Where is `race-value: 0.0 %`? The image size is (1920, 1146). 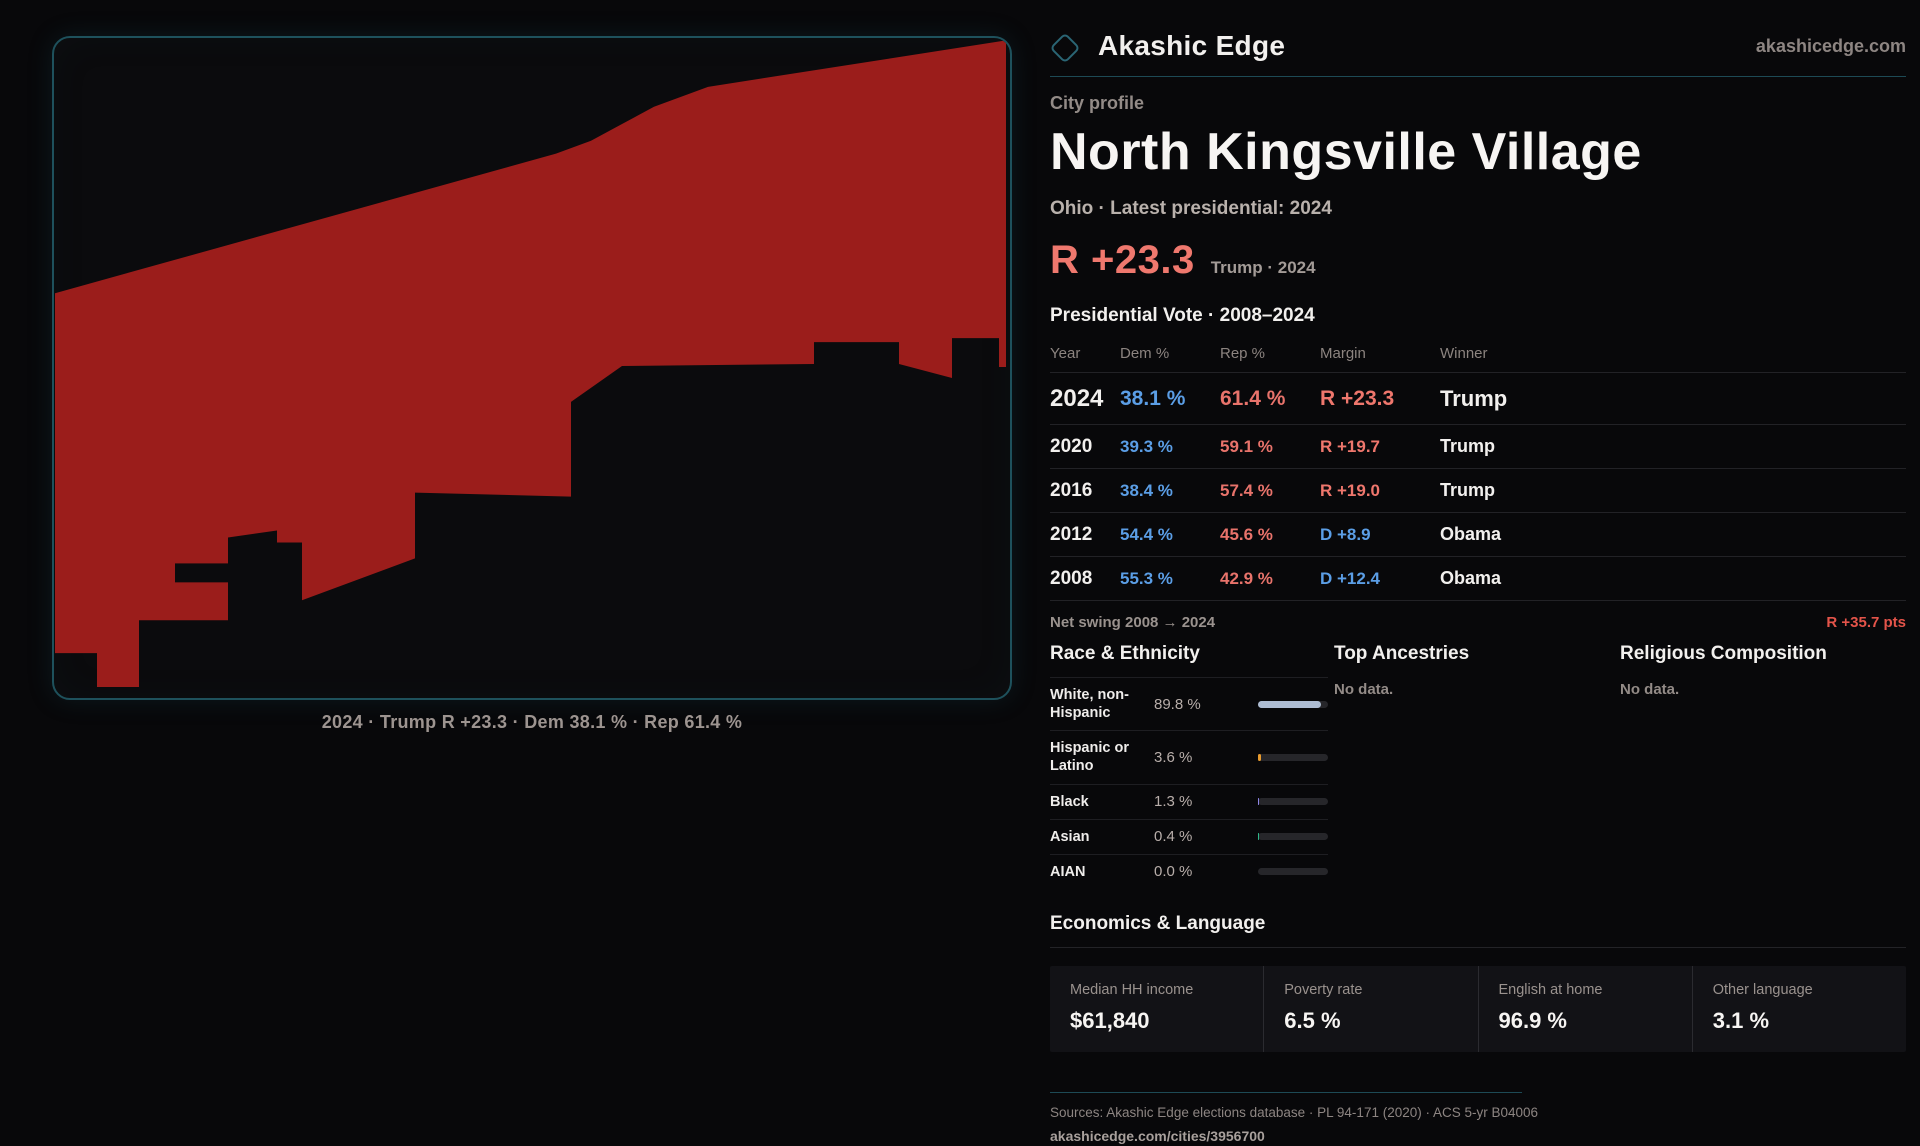 race-value: 0.0 % is located at coordinates (1191, 871).